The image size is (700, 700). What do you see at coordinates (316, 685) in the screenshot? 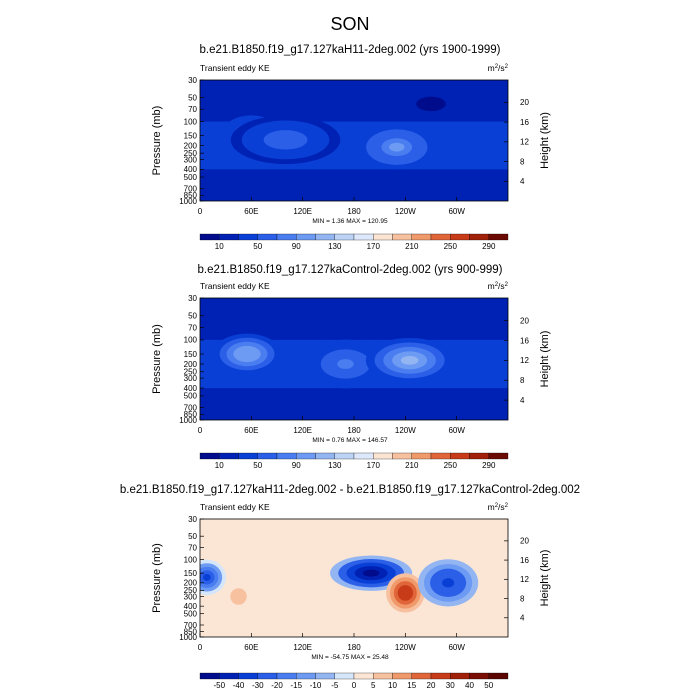
I see `colorbar-label: -10` at bounding box center [316, 685].